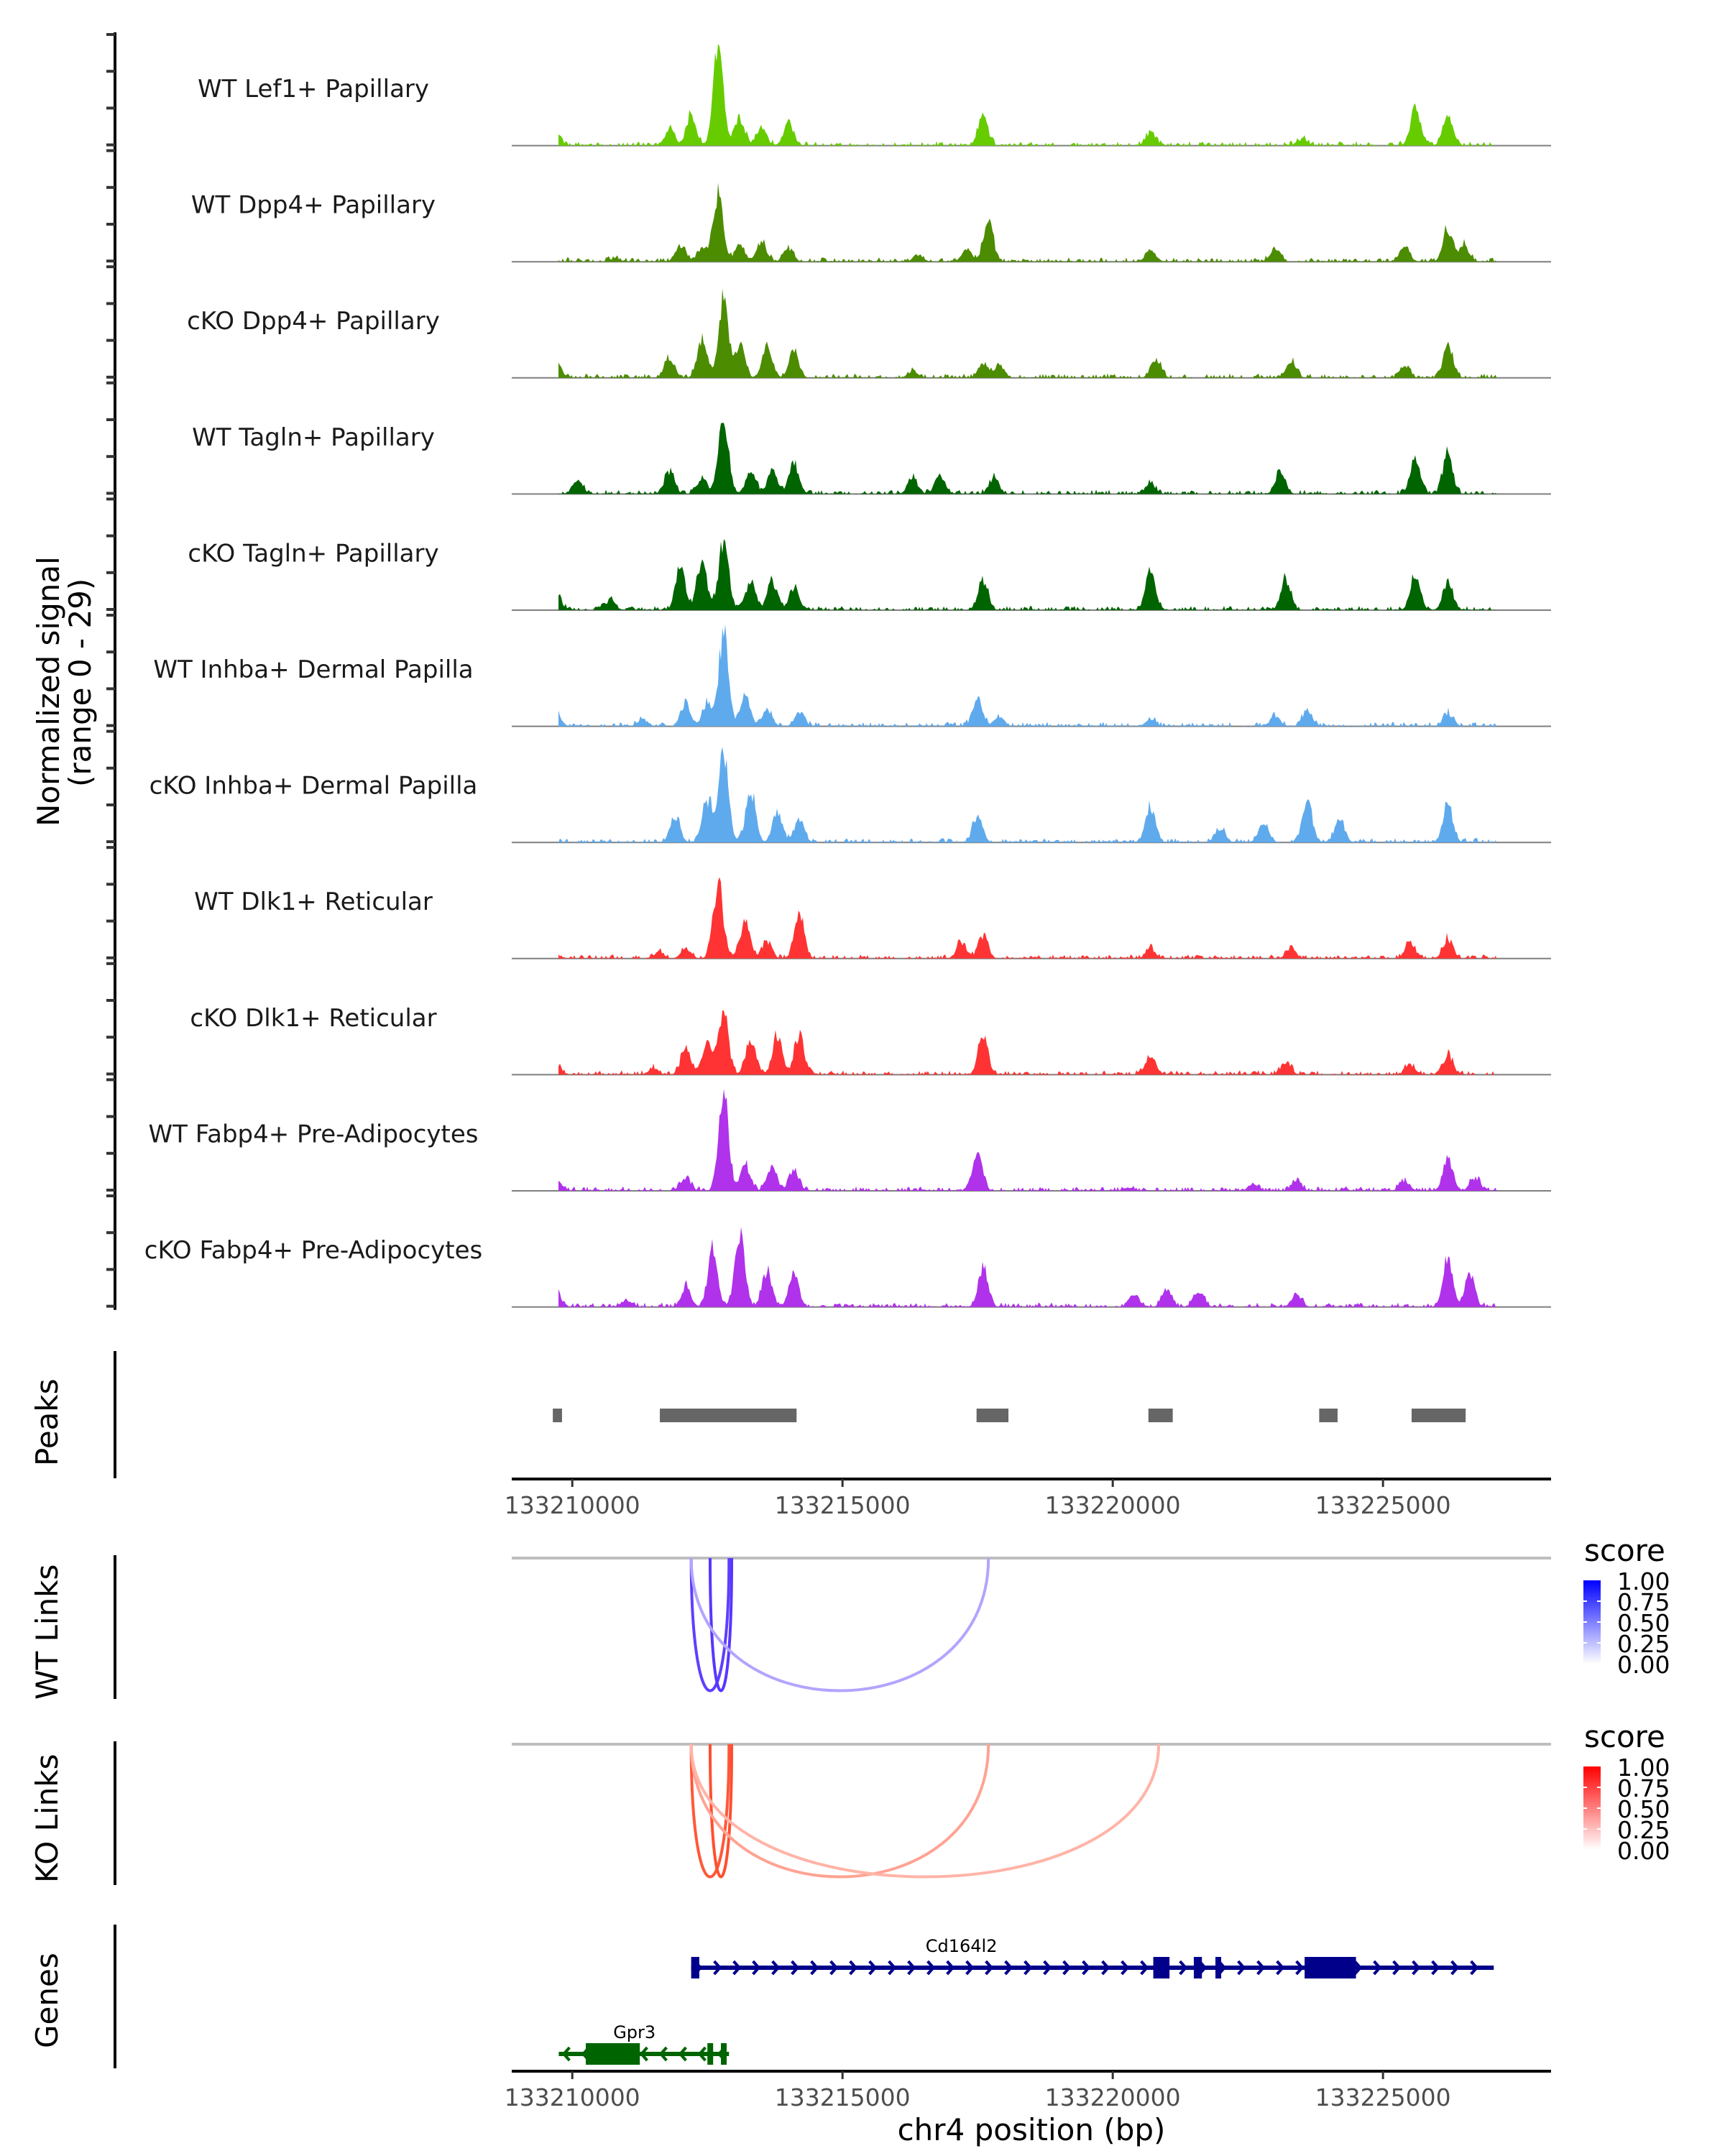 The height and width of the screenshot is (2156, 1725). I want to click on coverage-track: cKO Tagln+ Papillary, so click(828, 554).